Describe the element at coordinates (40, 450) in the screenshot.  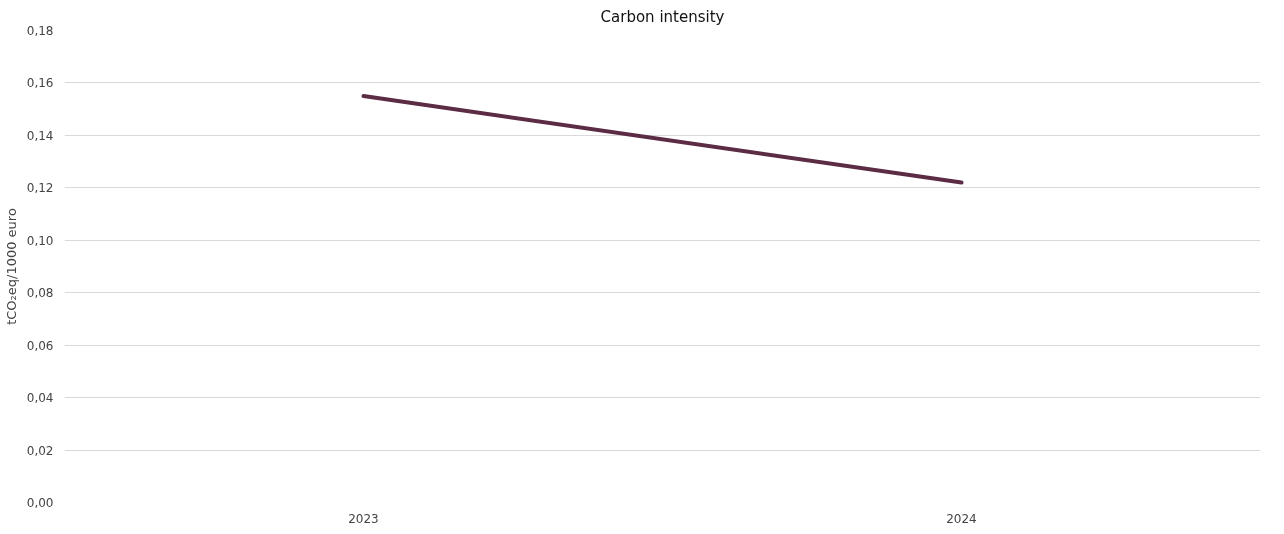
I see `y-tick-label: 0,02` at that location.